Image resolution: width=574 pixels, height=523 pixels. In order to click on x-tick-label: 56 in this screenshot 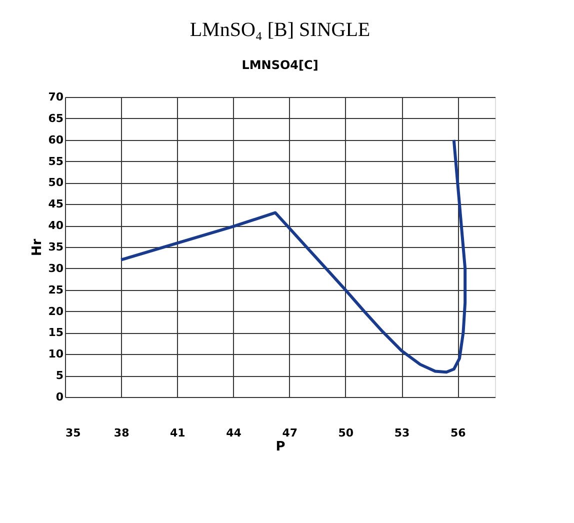, I will do `click(458, 433)`.